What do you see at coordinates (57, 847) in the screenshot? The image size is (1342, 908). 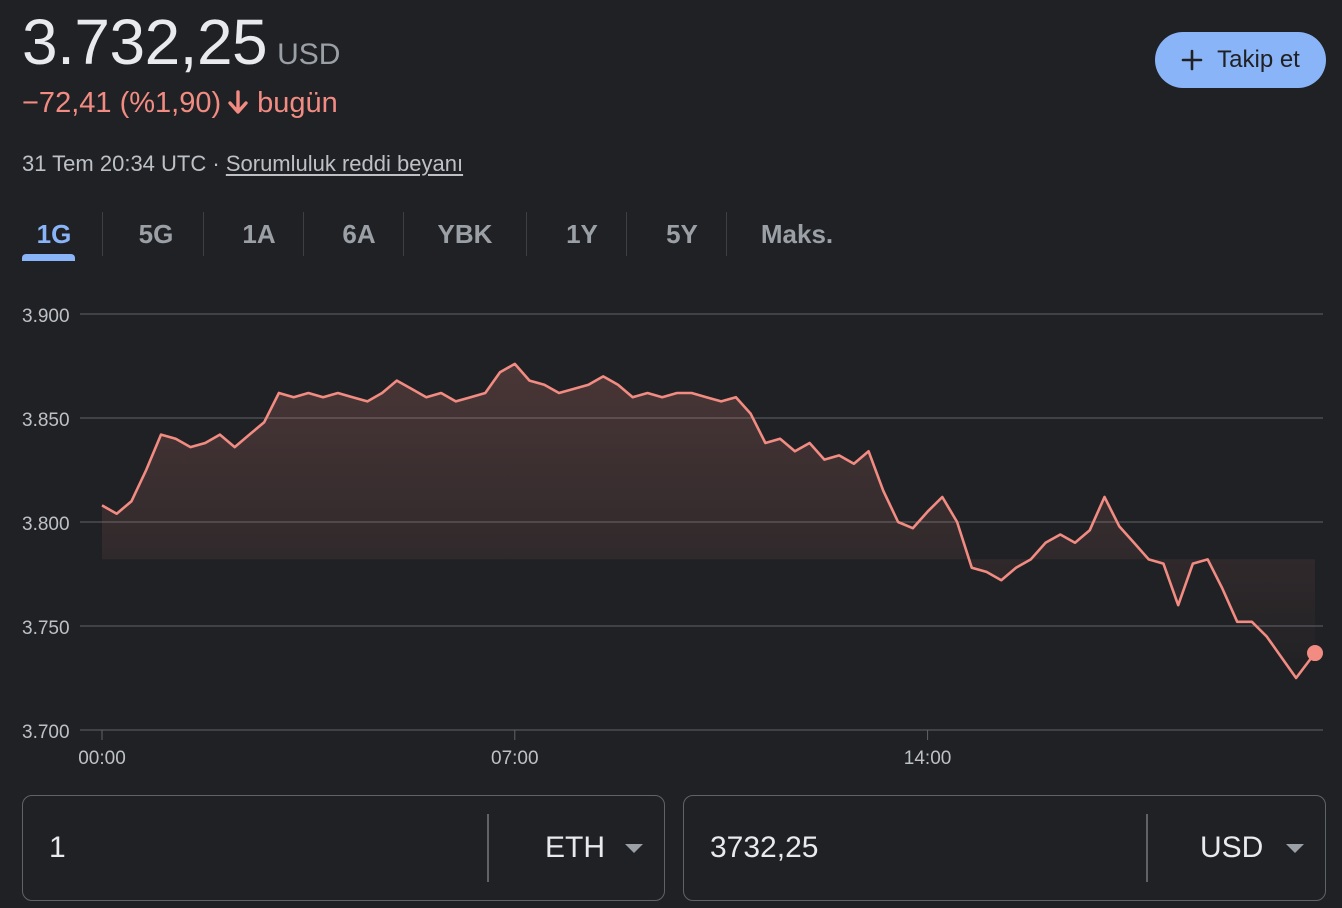 I see `from-amount-input: 1` at bounding box center [57, 847].